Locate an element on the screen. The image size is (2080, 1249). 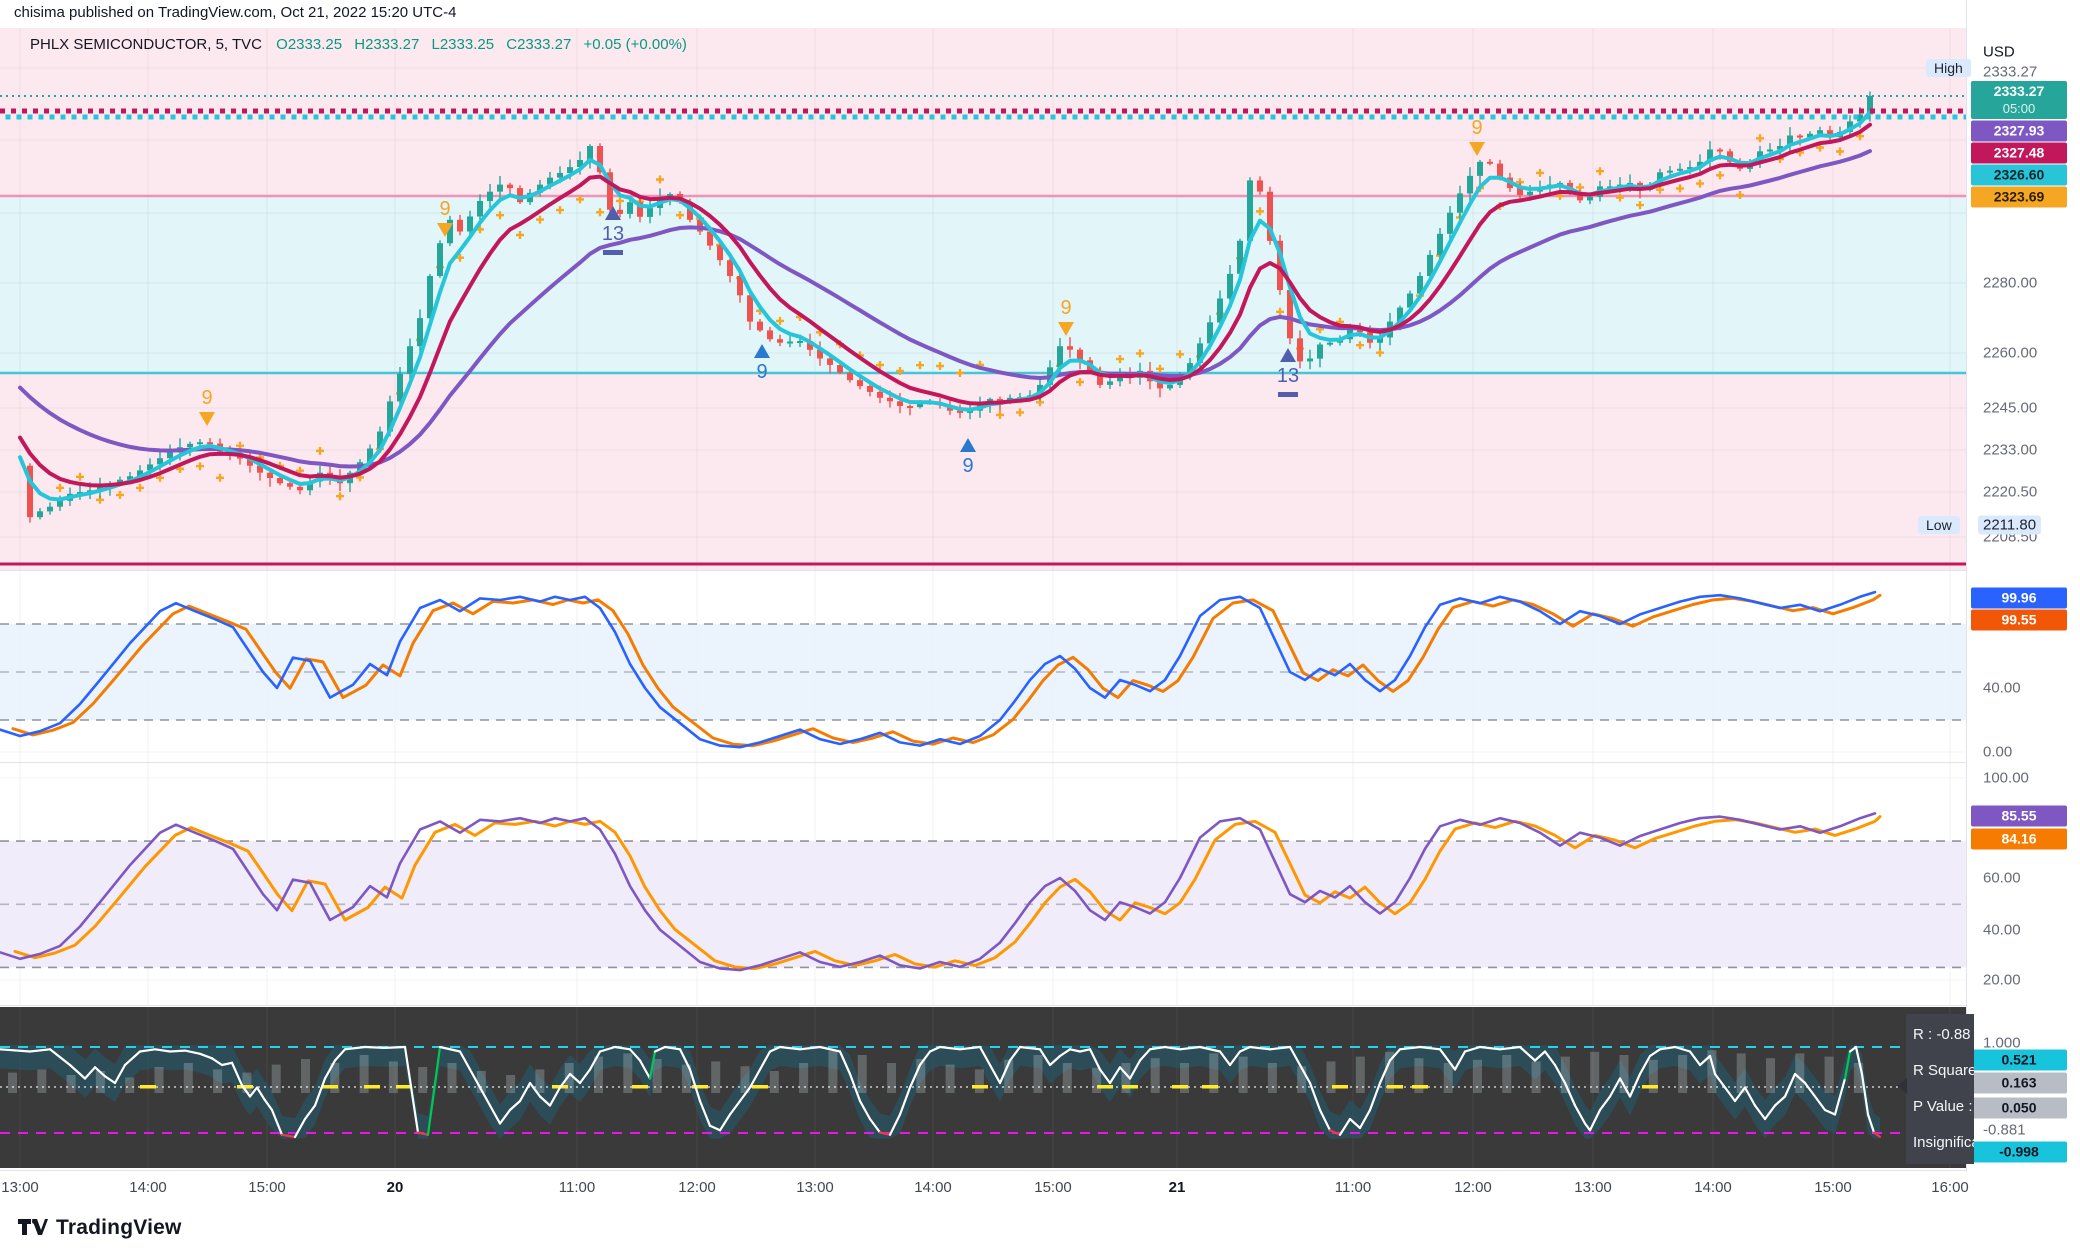
low-label: L is located at coordinates (435, 44).